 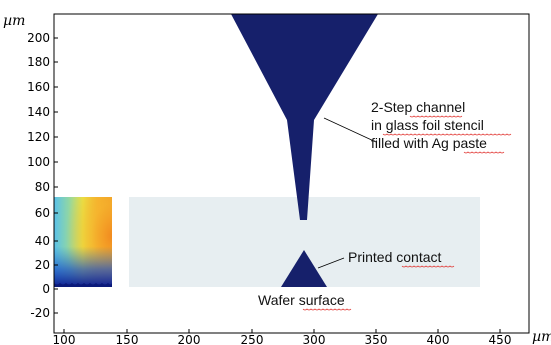 What do you see at coordinates (350, 130) in the screenshot?
I see `channel-leader-line` at bounding box center [350, 130].